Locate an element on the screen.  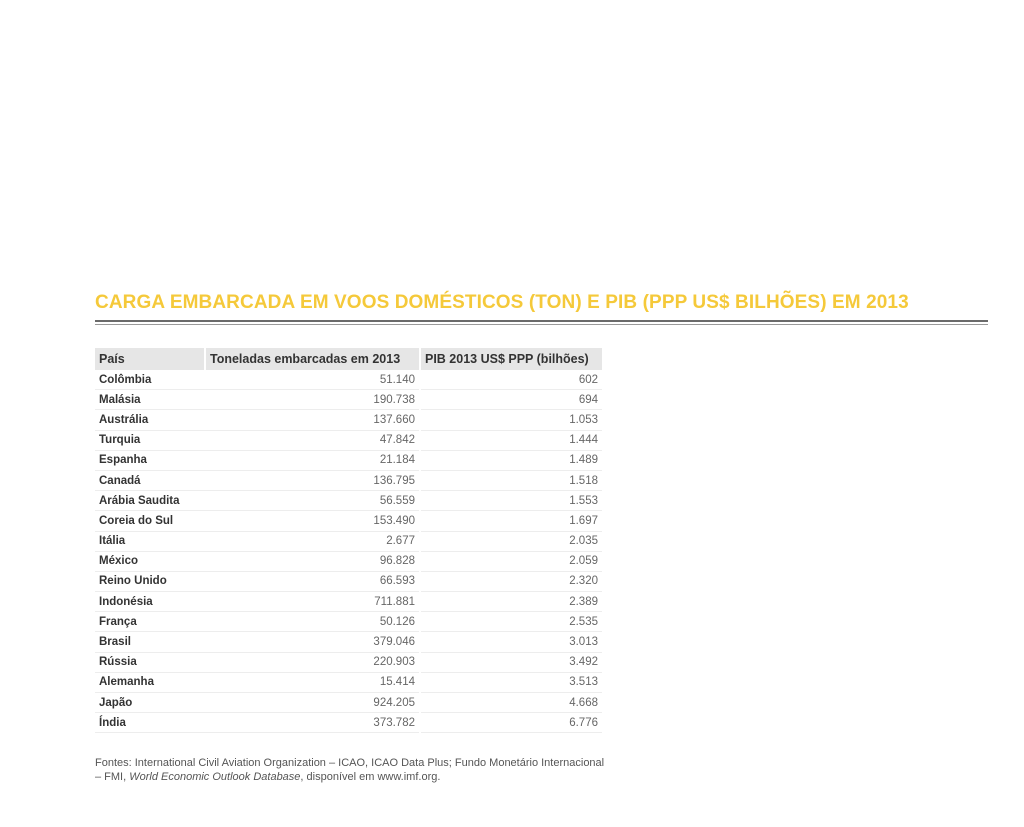
table-row: Malásia 190.738 694 is located at coordinates (348, 400).